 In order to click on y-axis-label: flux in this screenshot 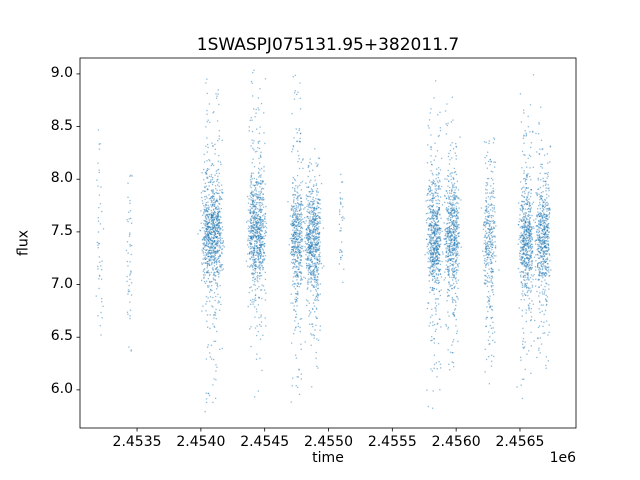, I will do `click(23, 243)`.